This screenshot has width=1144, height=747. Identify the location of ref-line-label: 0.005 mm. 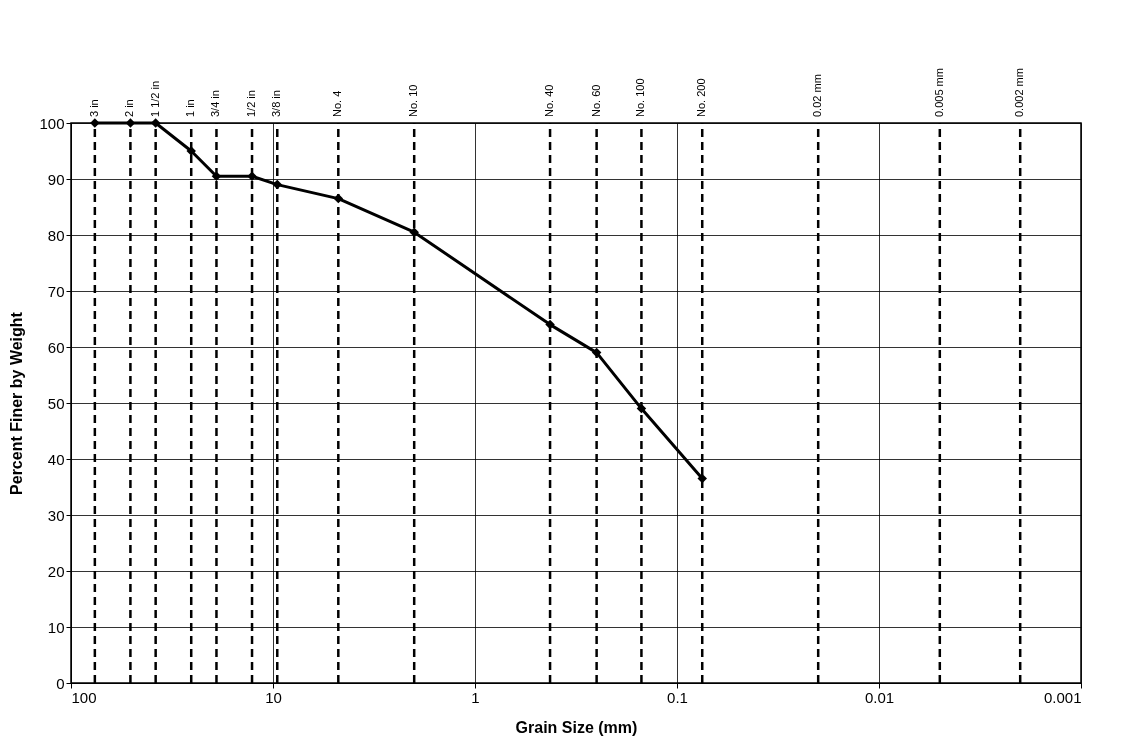
(938, 92).